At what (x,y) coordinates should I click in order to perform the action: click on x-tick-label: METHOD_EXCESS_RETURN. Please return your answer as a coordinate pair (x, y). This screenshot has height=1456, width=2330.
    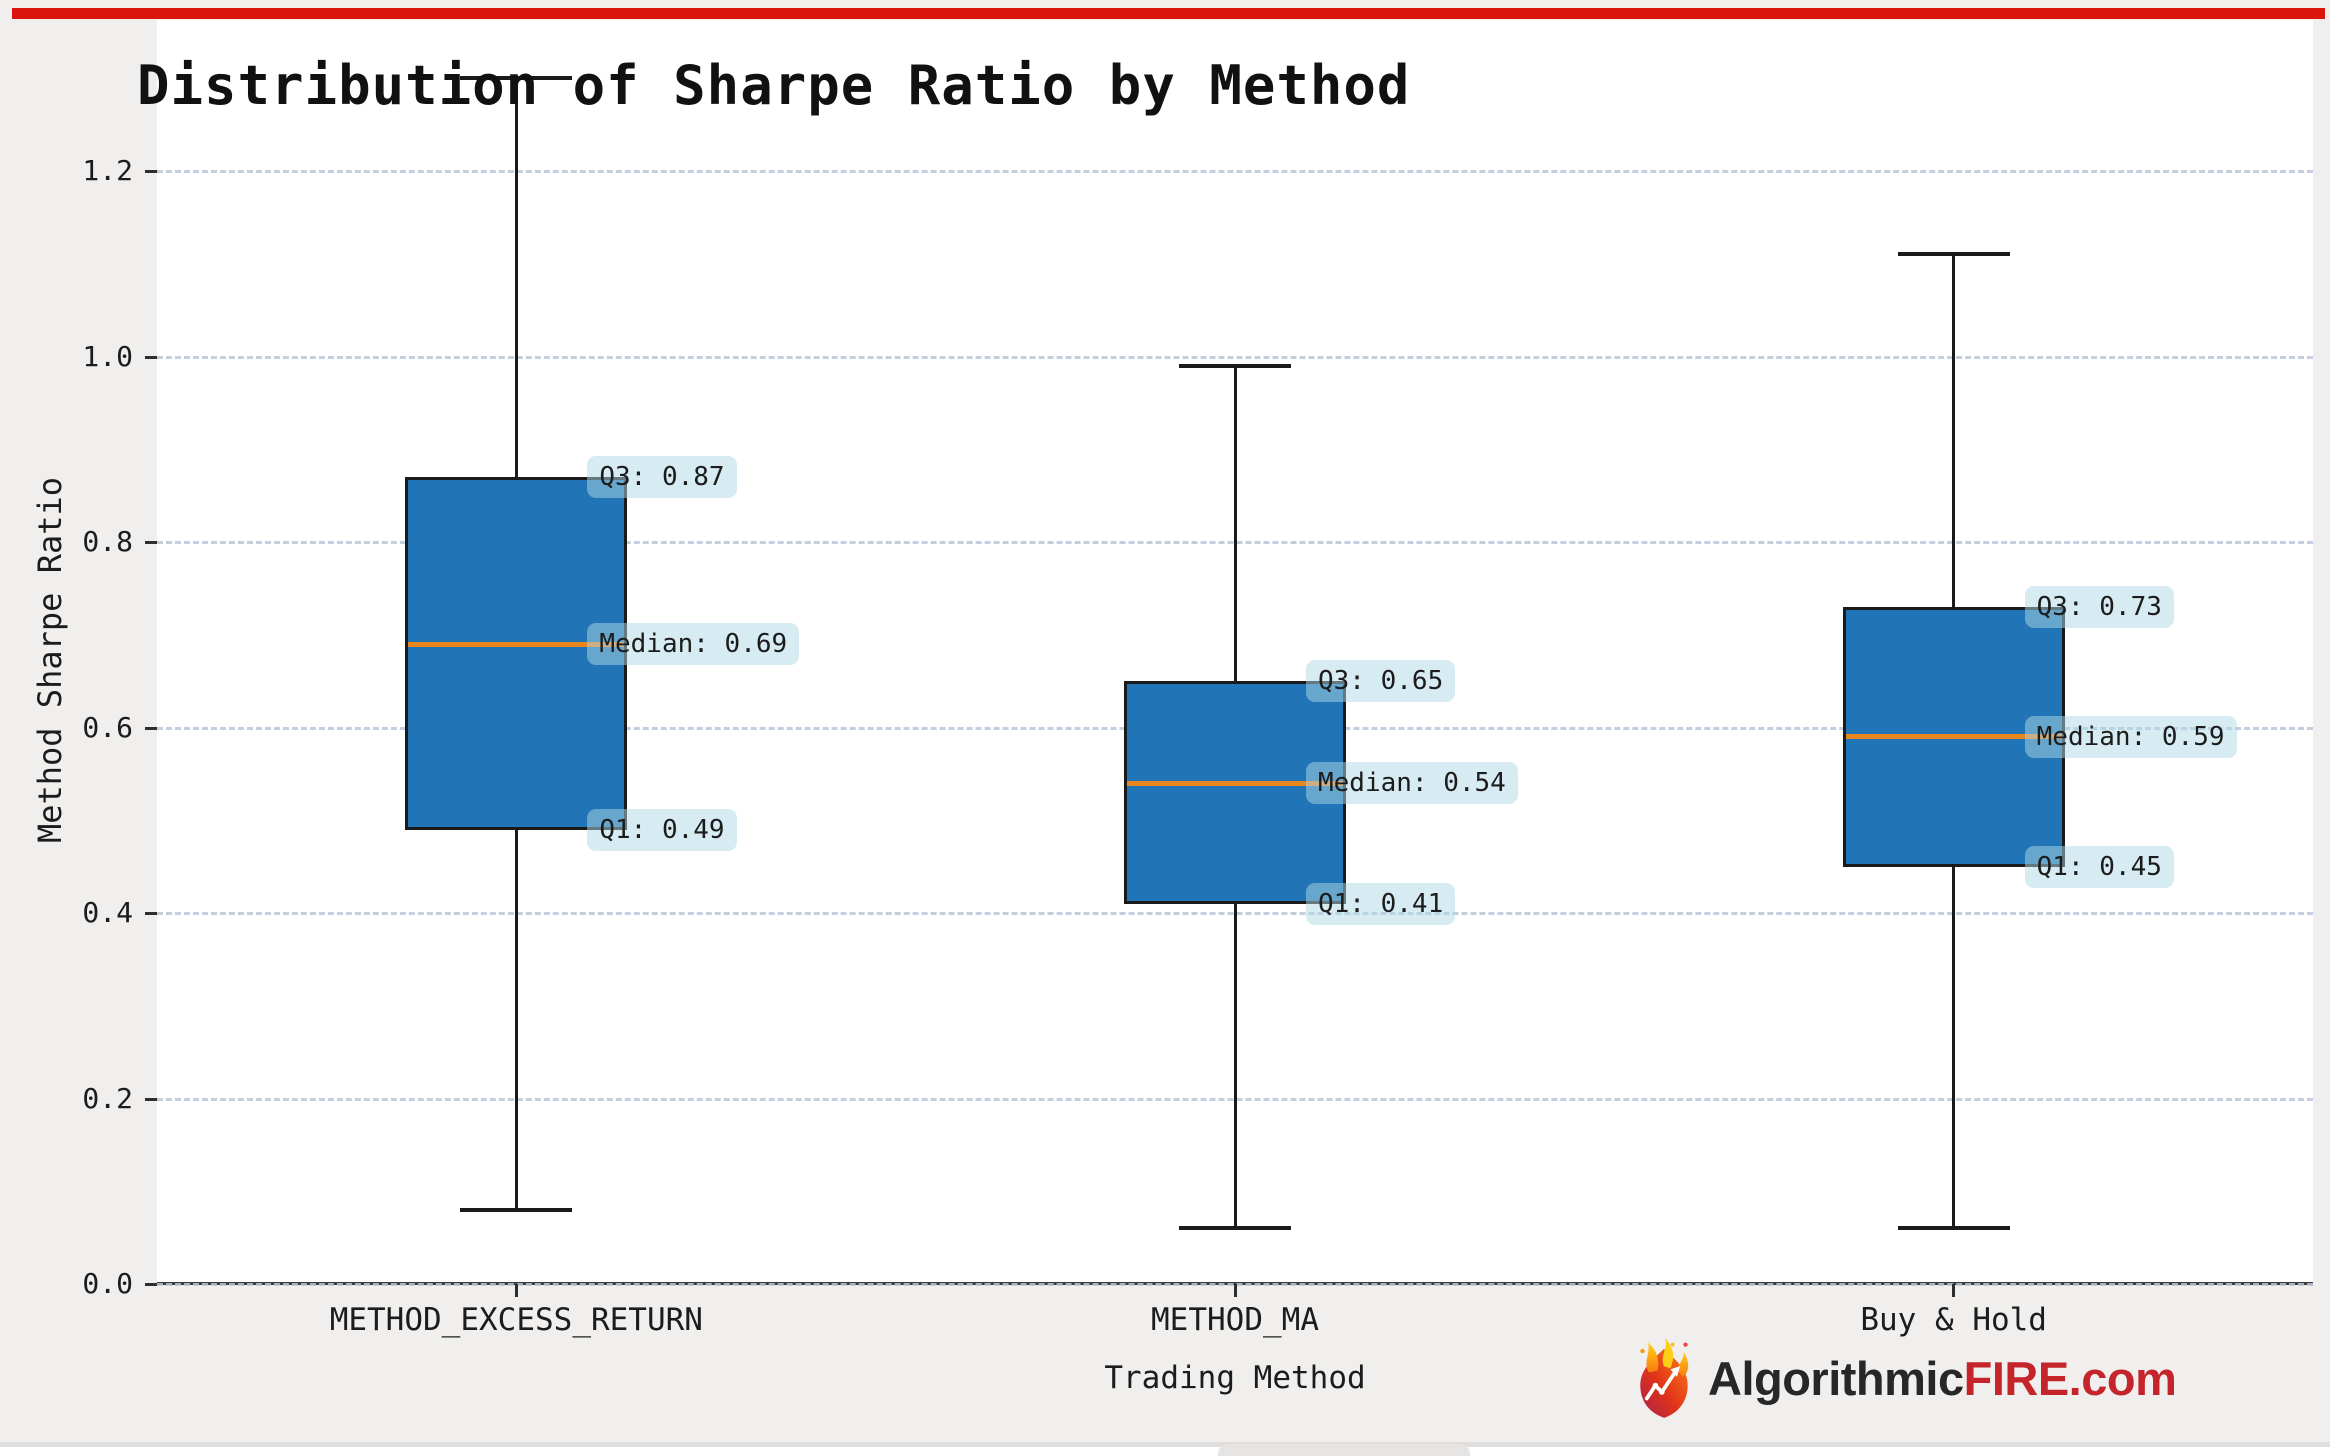
    Looking at the image, I should click on (516, 1320).